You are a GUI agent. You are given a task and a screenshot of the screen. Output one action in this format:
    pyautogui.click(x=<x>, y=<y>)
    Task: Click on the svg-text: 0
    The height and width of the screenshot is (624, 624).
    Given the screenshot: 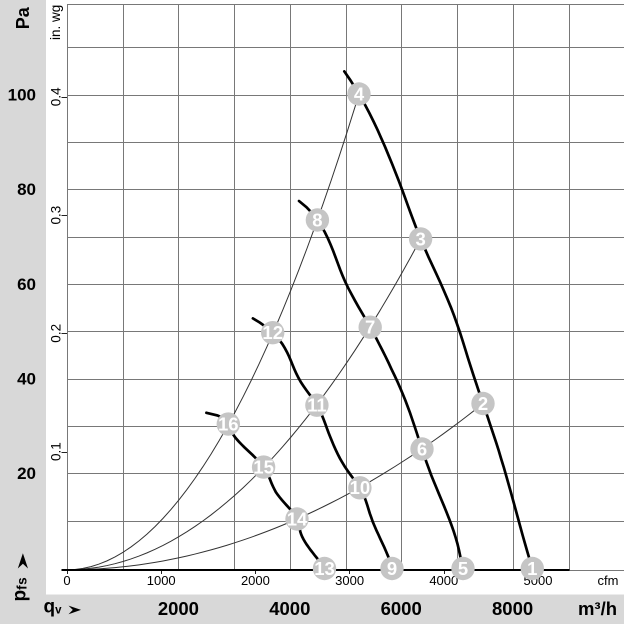 What is the action you would take?
    pyautogui.click(x=66, y=580)
    